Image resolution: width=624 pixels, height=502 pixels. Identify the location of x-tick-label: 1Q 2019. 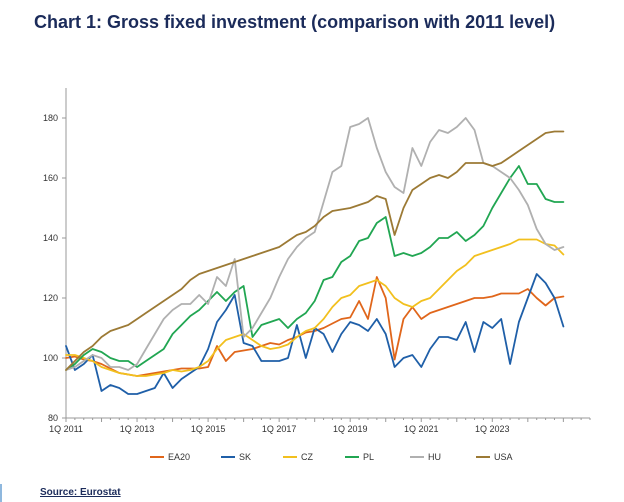
(350, 429).